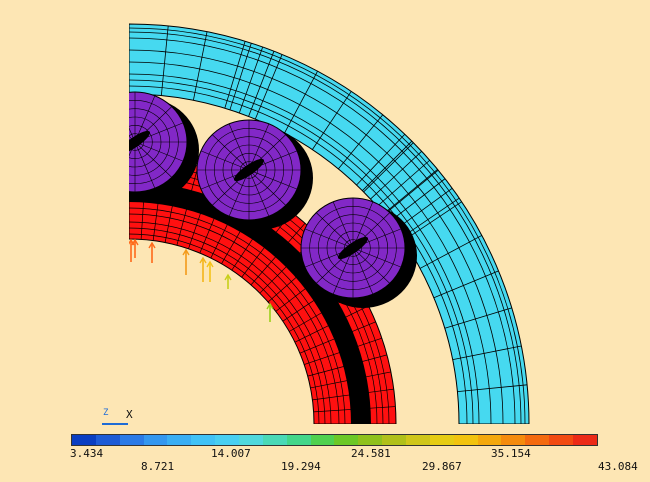  What do you see at coordinates (115, 424) in the screenshot?
I see `triad-axis-icon` at bounding box center [115, 424].